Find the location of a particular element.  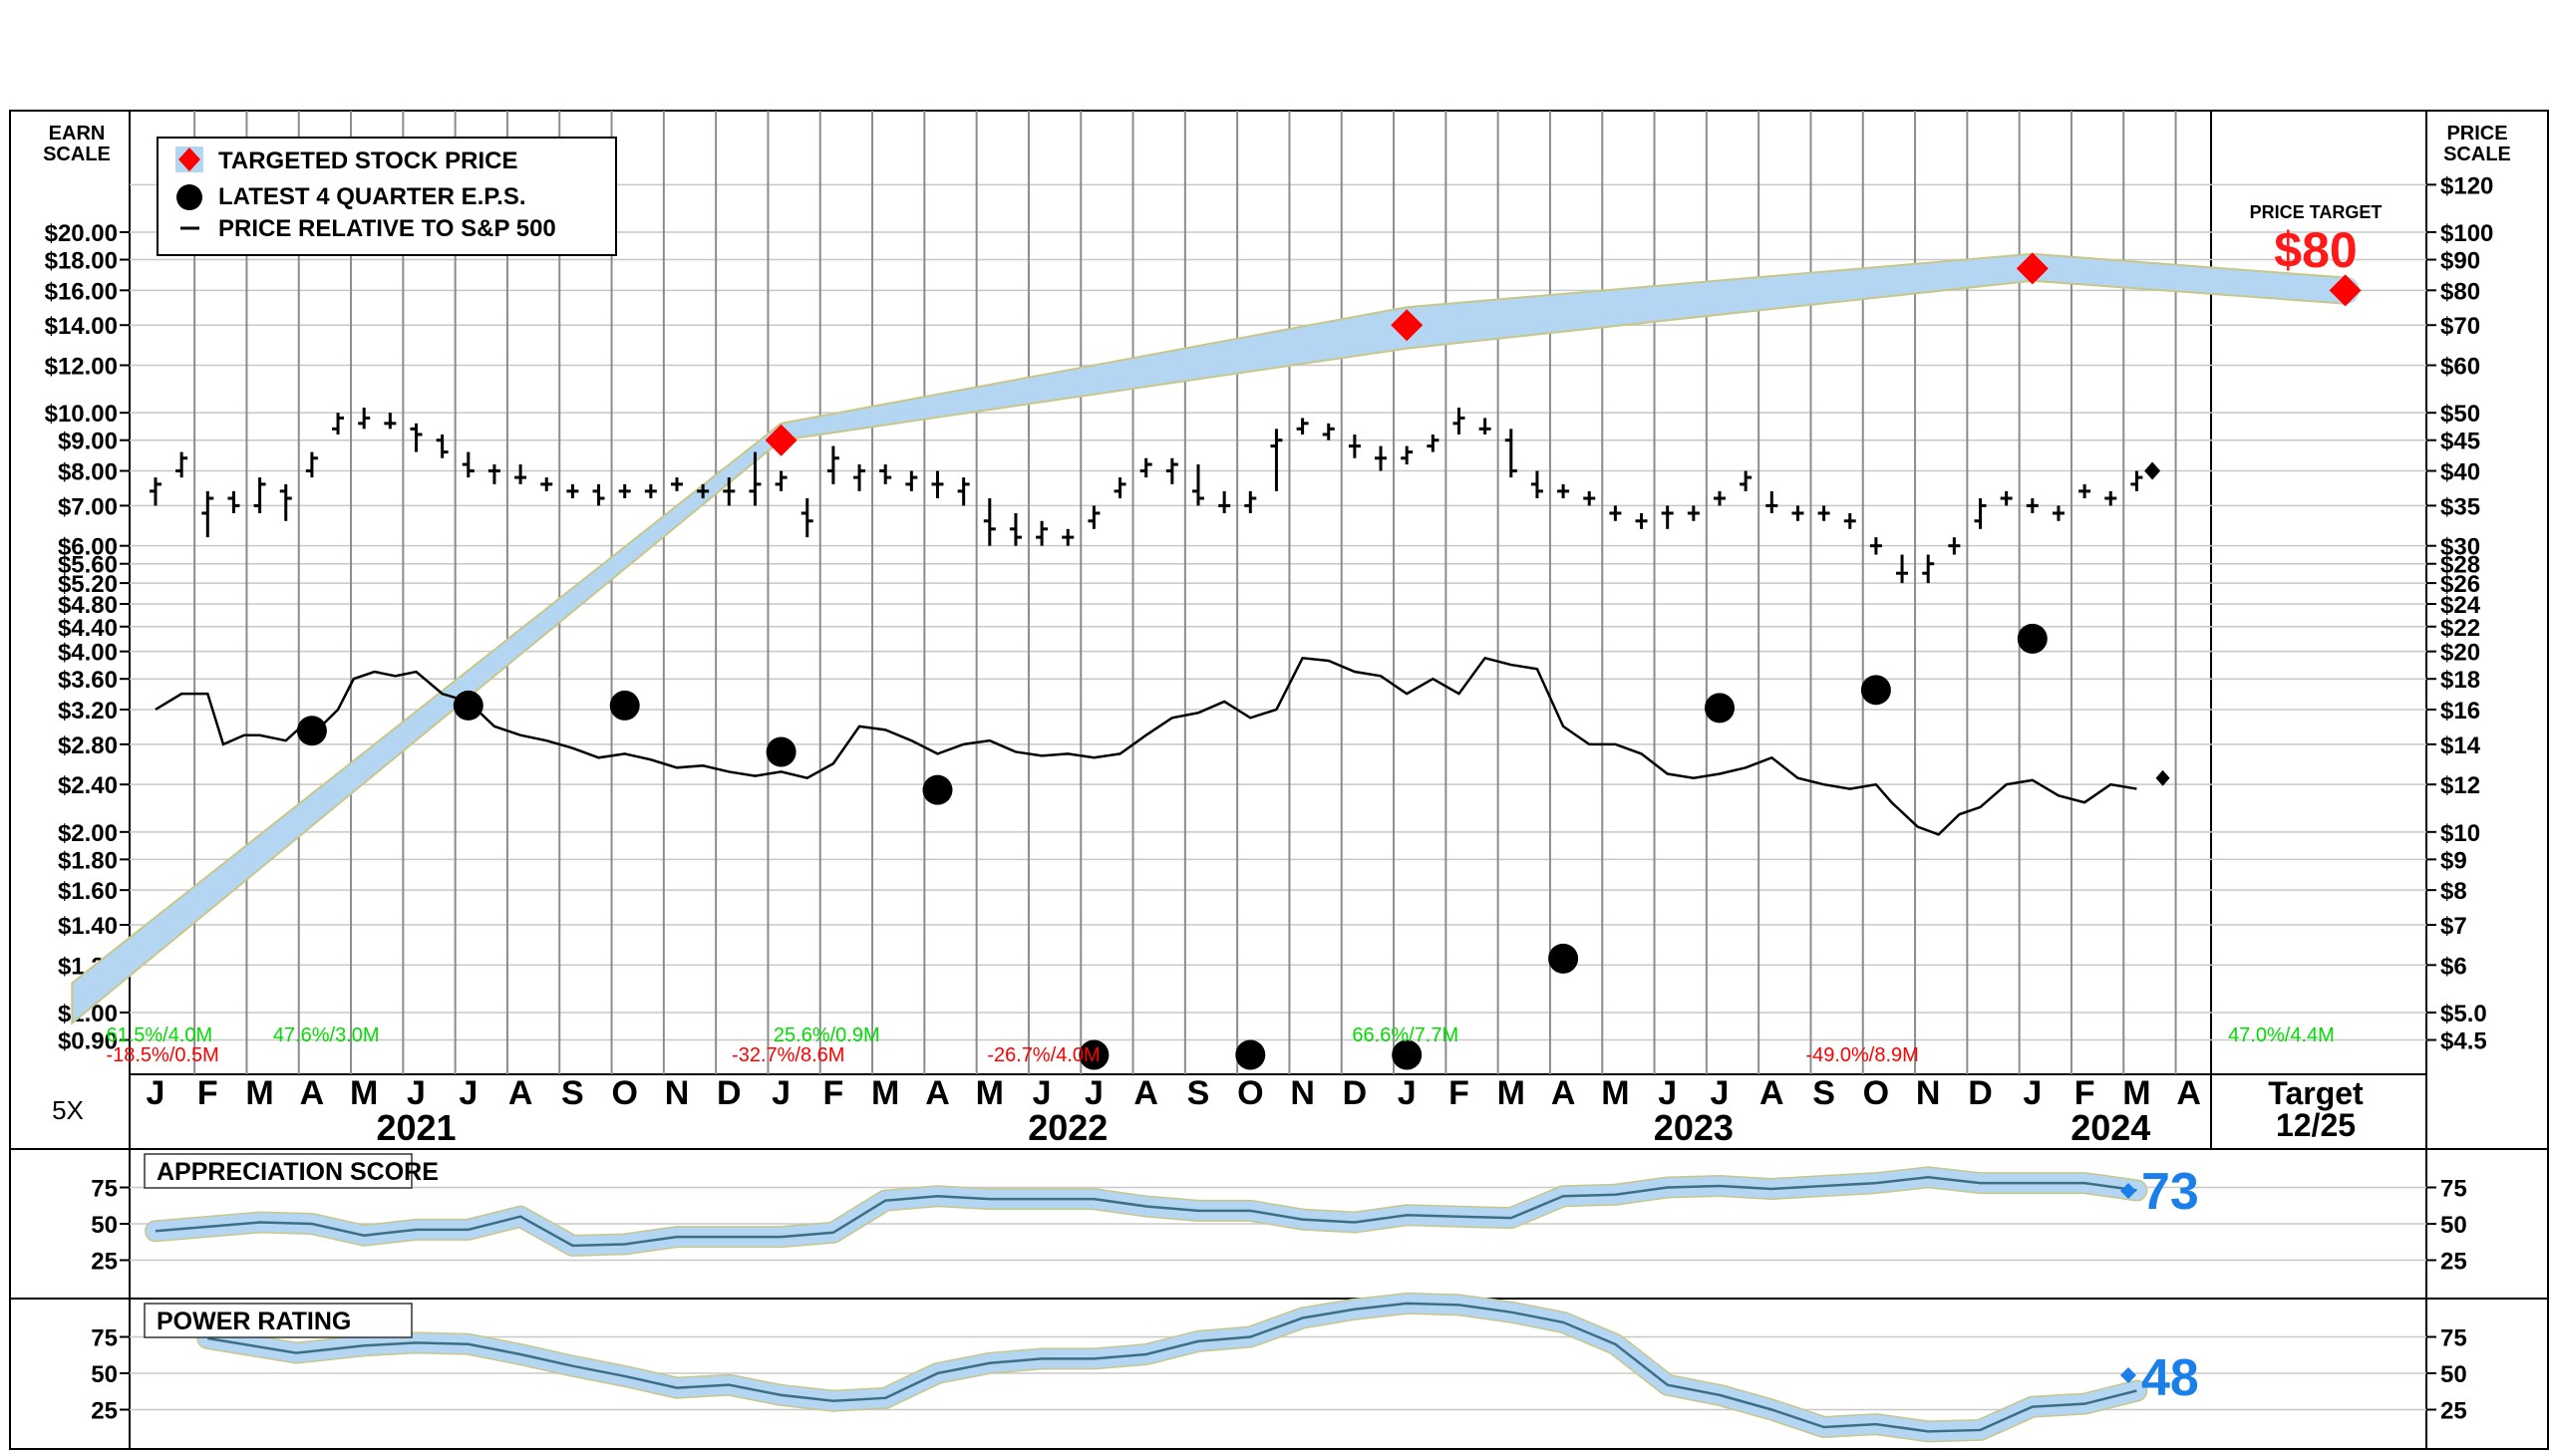

volume-annotation: 61.5%/4.0M is located at coordinates (159, 1035).